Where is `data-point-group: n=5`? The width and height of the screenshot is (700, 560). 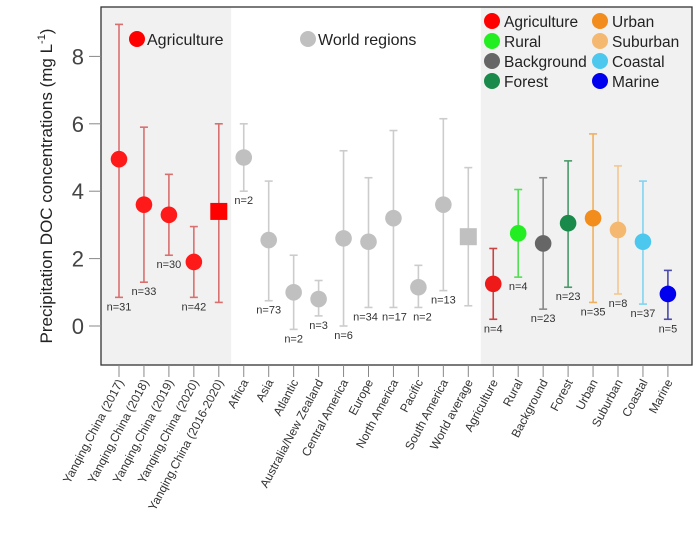 data-point-group: n=5 is located at coordinates (668, 302).